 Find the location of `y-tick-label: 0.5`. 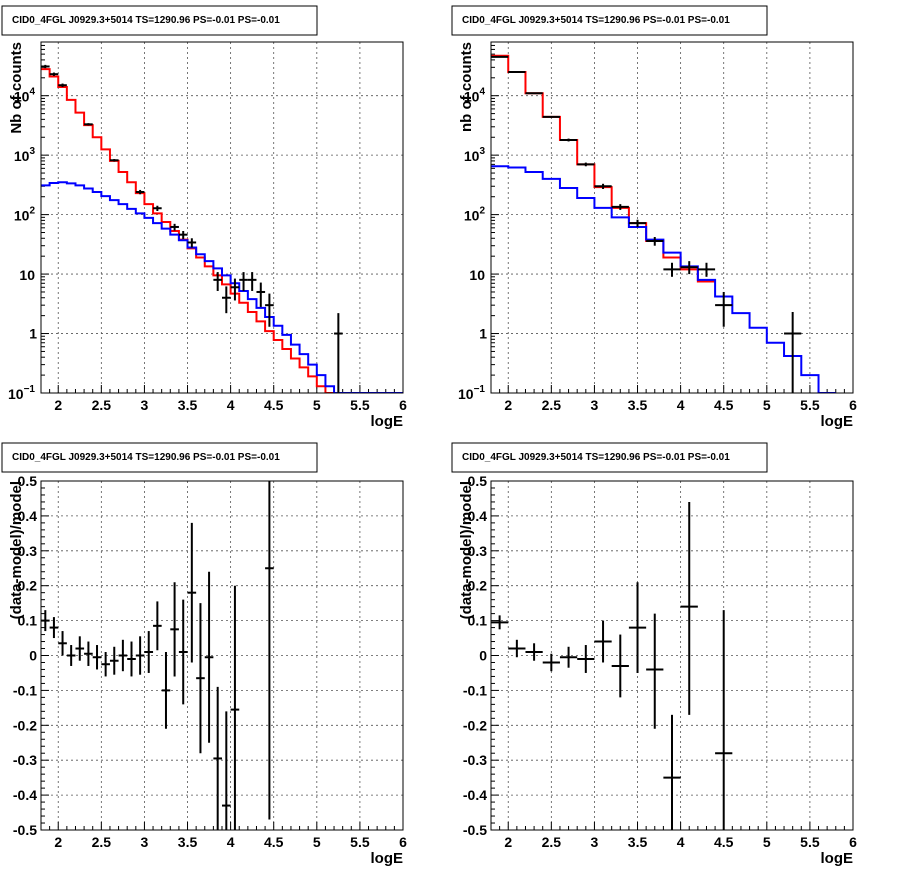

y-tick-label: 0.5 is located at coordinates (28, 481).